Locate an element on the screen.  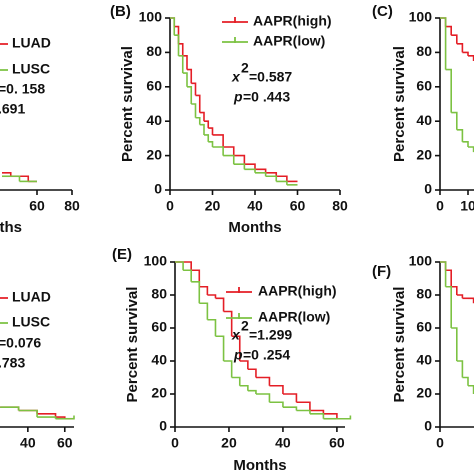
stat-value: =0.587 is located at coordinates (270, 77).